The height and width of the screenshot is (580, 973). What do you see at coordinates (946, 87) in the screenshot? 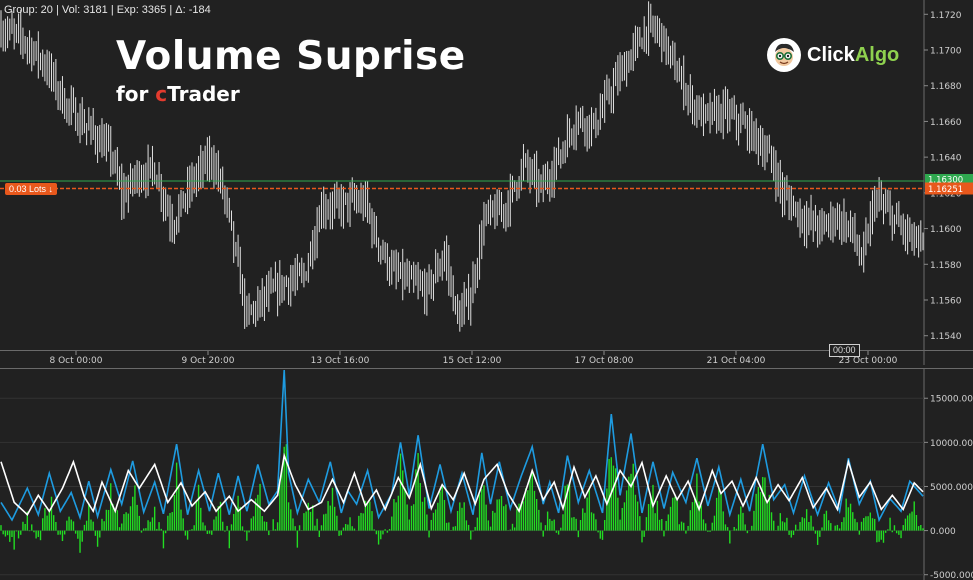
I see `price-tick-label: 1.1680` at bounding box center [946, 87].